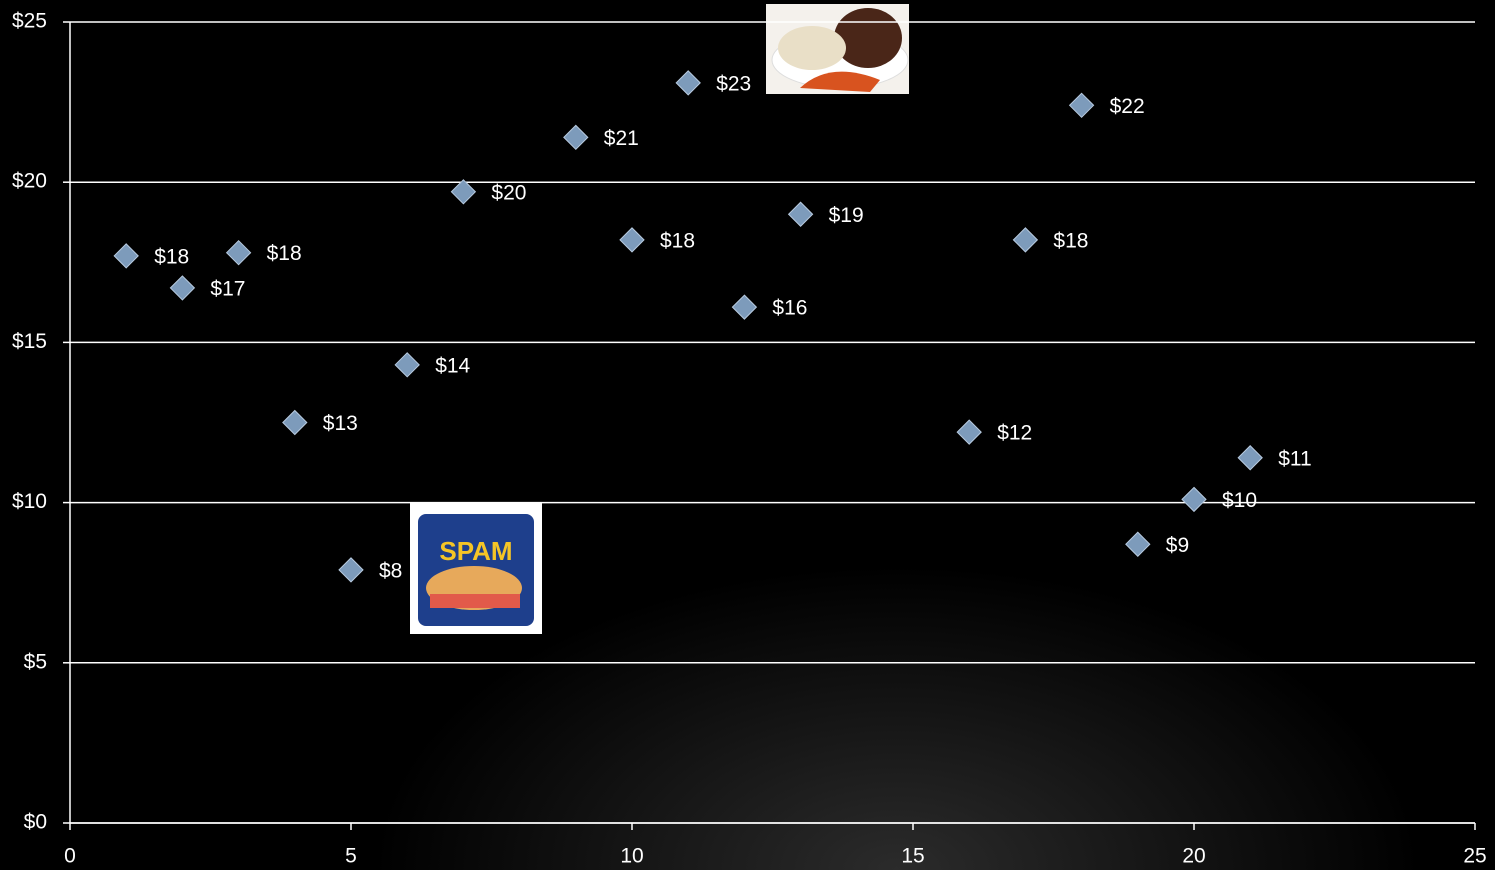 This screenshot has width=1495, height=870. I want to click on data-label: $19, so click(846, 215).